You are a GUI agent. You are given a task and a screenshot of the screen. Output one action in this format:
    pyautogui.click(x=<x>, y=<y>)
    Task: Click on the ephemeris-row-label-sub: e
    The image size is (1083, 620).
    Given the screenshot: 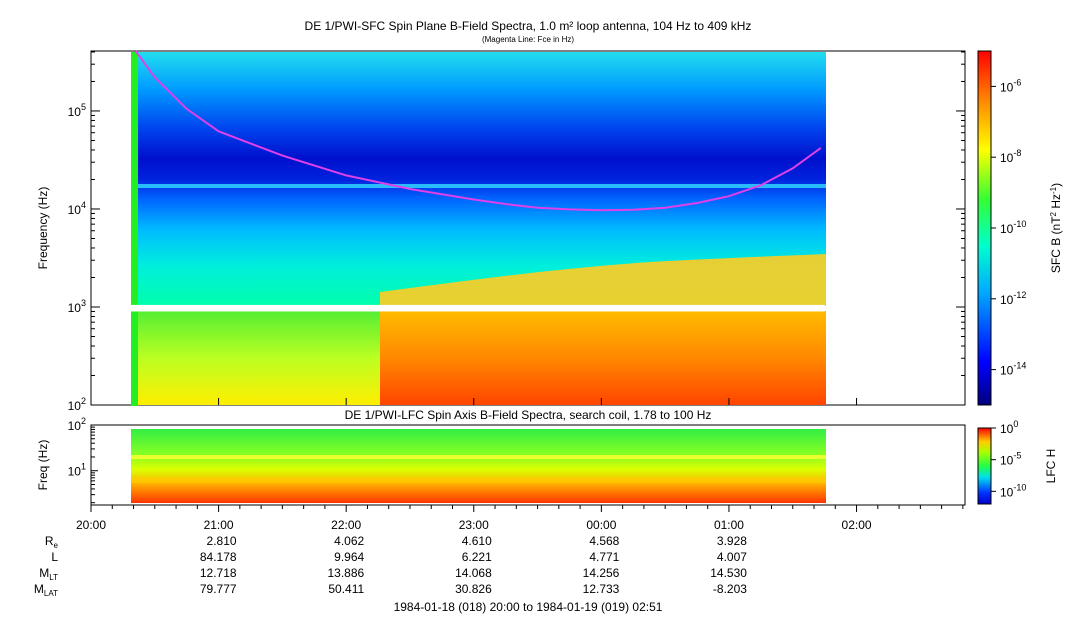 What is the action you would take?
    pyautogui.click(x=56, y=545)
    